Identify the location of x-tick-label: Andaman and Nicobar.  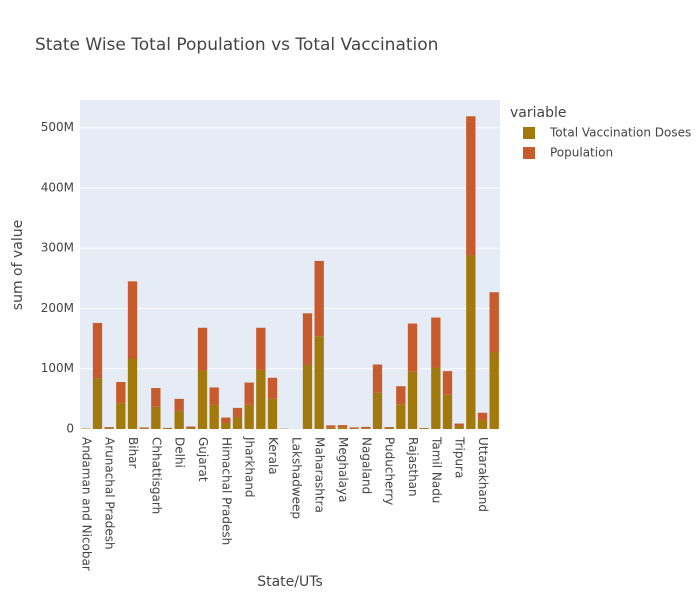
(86, 504).